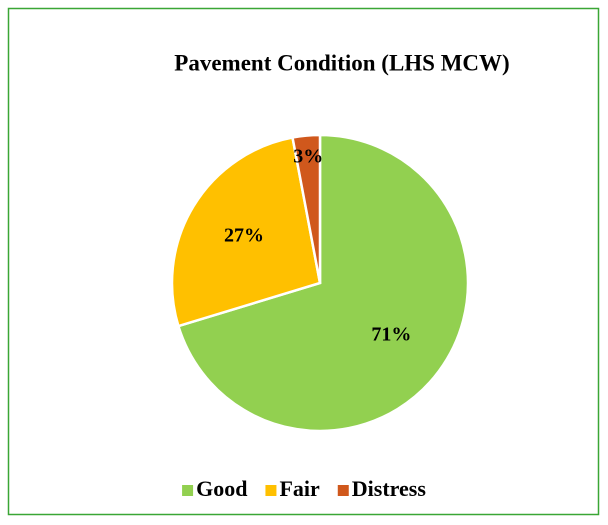 This screenshot has height=525, width=608. Describe the element at coordinates (341, 62) in the screenshot. I see `chart-title: Pavement Condition (LHS MCW)` at that location.